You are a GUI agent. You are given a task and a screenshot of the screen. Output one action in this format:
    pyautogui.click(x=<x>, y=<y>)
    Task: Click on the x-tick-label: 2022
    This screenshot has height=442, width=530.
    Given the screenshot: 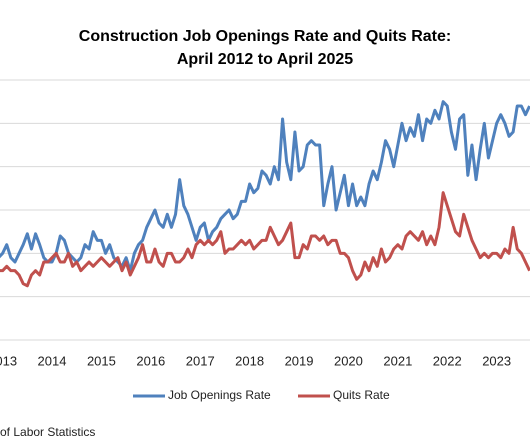 What is the action you would take?
    pyautogui.click(x=447, y=360)
    